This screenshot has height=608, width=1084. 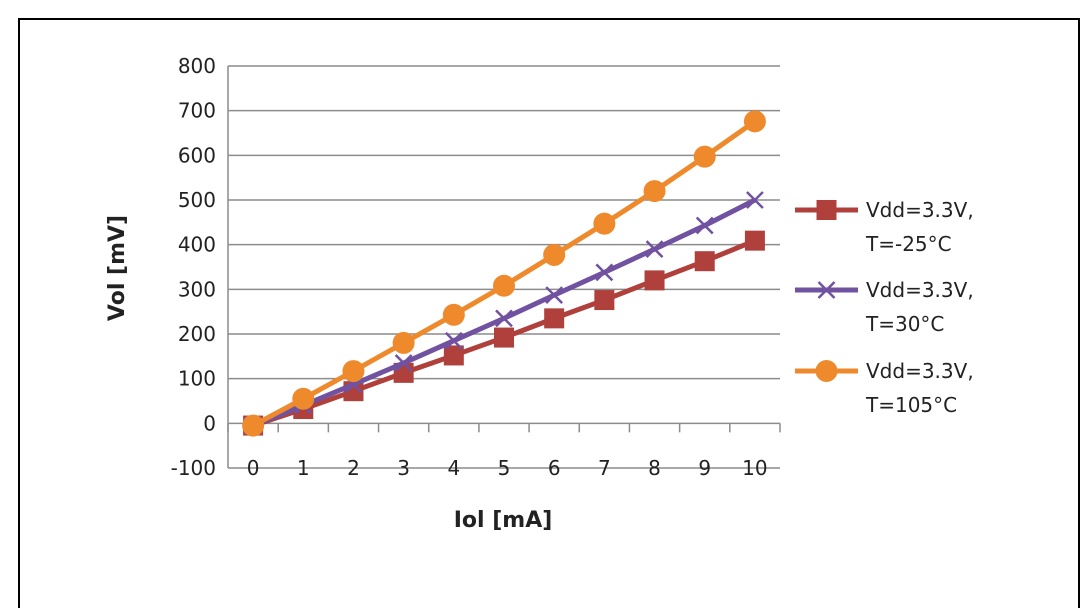 What do you see at coordinates (704, 468) in the screenshot?
I see `x-tick-label: 9` at bounding box center [704, 468].